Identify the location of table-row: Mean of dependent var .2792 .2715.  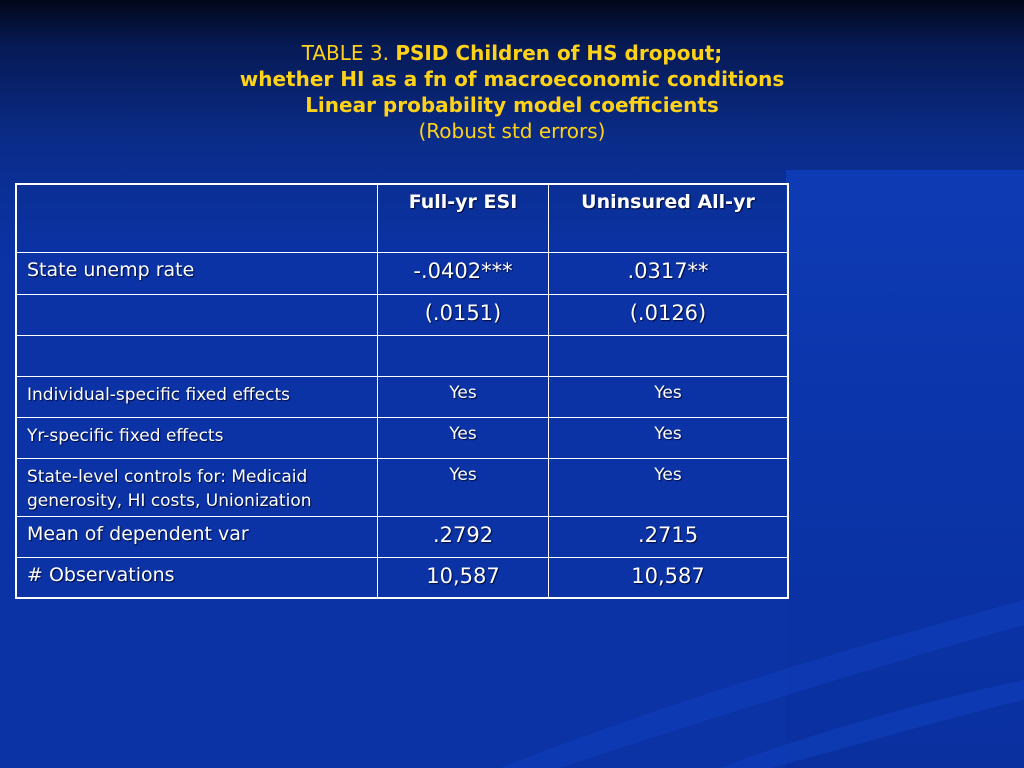
(402, 536).